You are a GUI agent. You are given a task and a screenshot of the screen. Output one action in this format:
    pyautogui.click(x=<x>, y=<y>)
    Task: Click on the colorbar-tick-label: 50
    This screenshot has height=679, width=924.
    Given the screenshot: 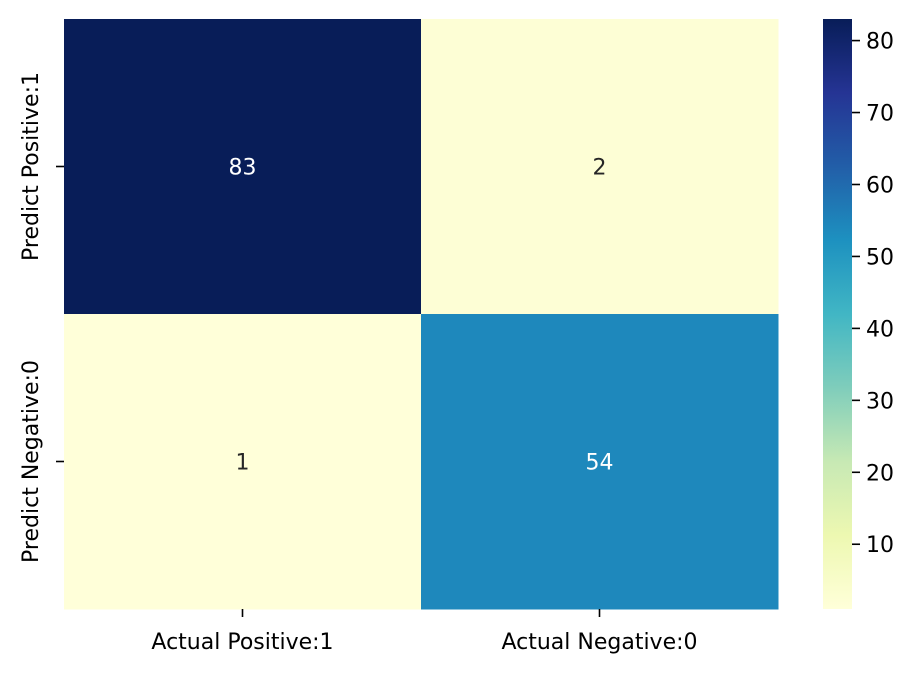 What is the action you would take?
    pyautogui.click(x=880, y=257)
    